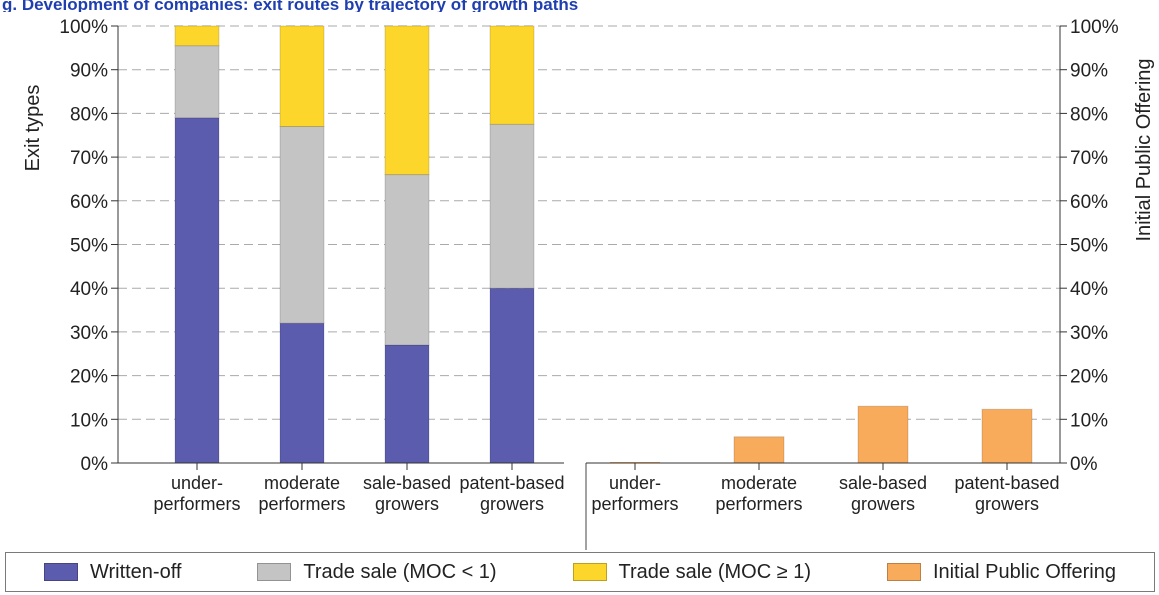  I want to click on y-tick-label-left: 20%, so click(89, 377).